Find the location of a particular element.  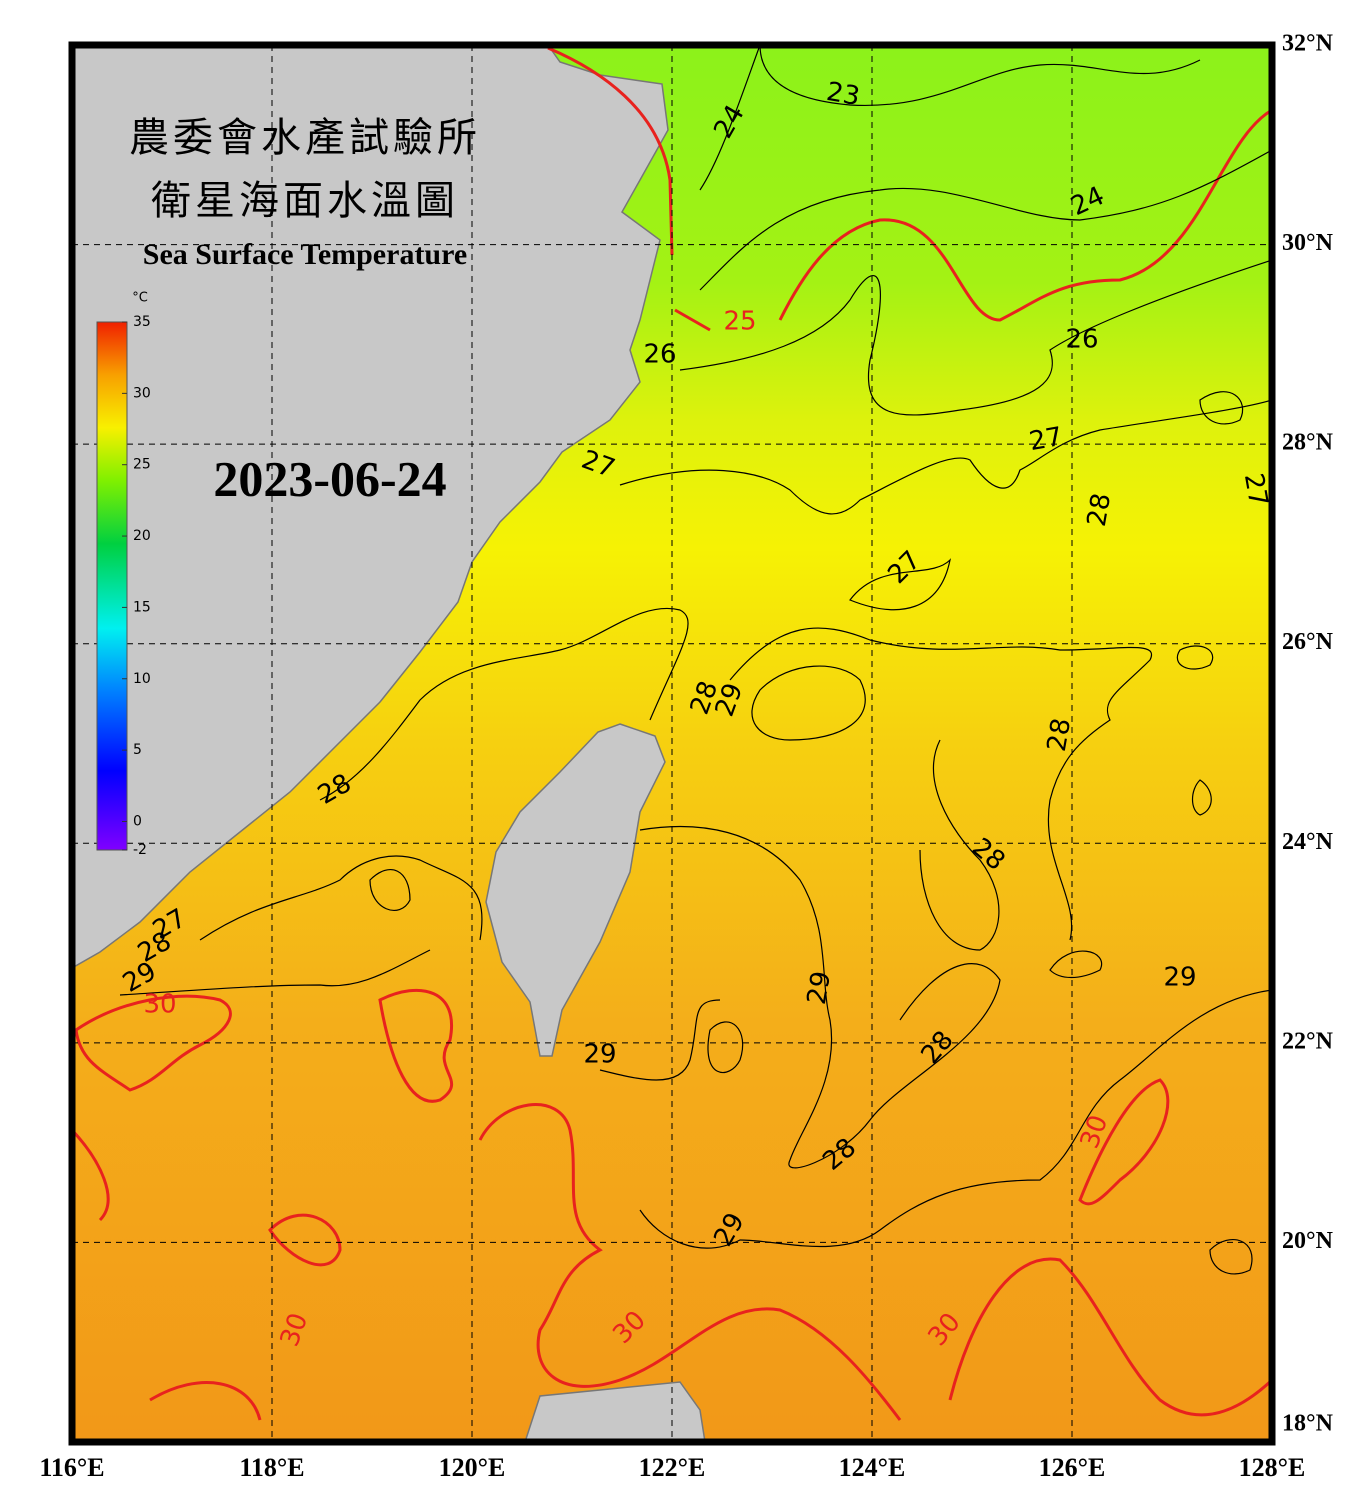

colorbar-tick-label: -2 is located at coordinates (140, 850).